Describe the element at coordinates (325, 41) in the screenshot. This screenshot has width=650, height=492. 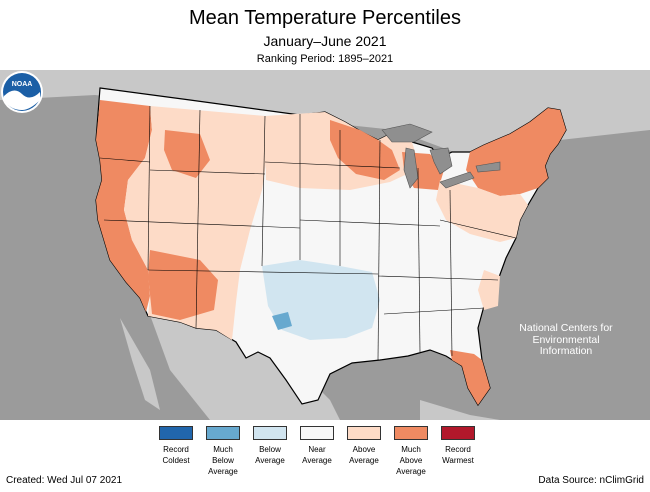
I see `map-subtitle: January–June 2021` at that location.